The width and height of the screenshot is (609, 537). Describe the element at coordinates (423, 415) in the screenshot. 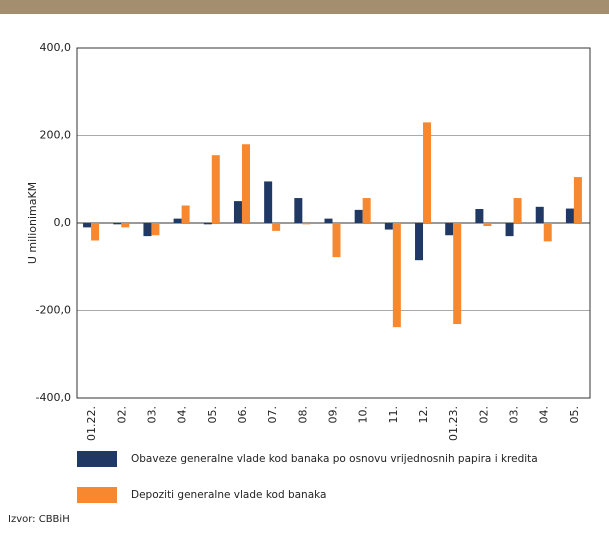

I see `x-tick-label: 12.` at that location.